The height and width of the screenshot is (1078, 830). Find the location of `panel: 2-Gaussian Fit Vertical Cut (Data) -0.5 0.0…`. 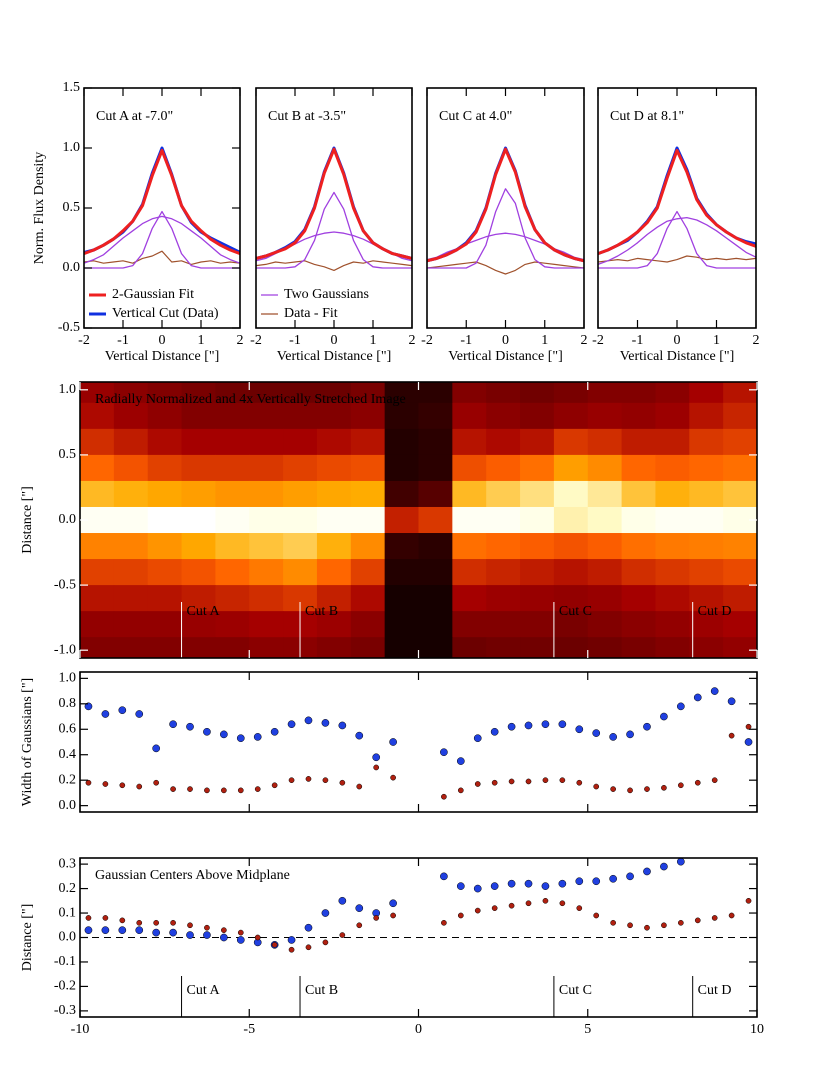

panel: 2-Gaussian Fit Vertical Cut (Data) -0.5 0.0… is located at coordinates (137, 222).